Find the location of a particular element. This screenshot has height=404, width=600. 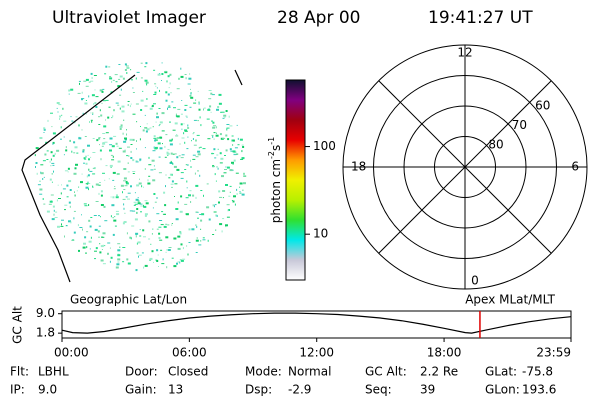

limb-boundary is located at coordinates (78, 178).